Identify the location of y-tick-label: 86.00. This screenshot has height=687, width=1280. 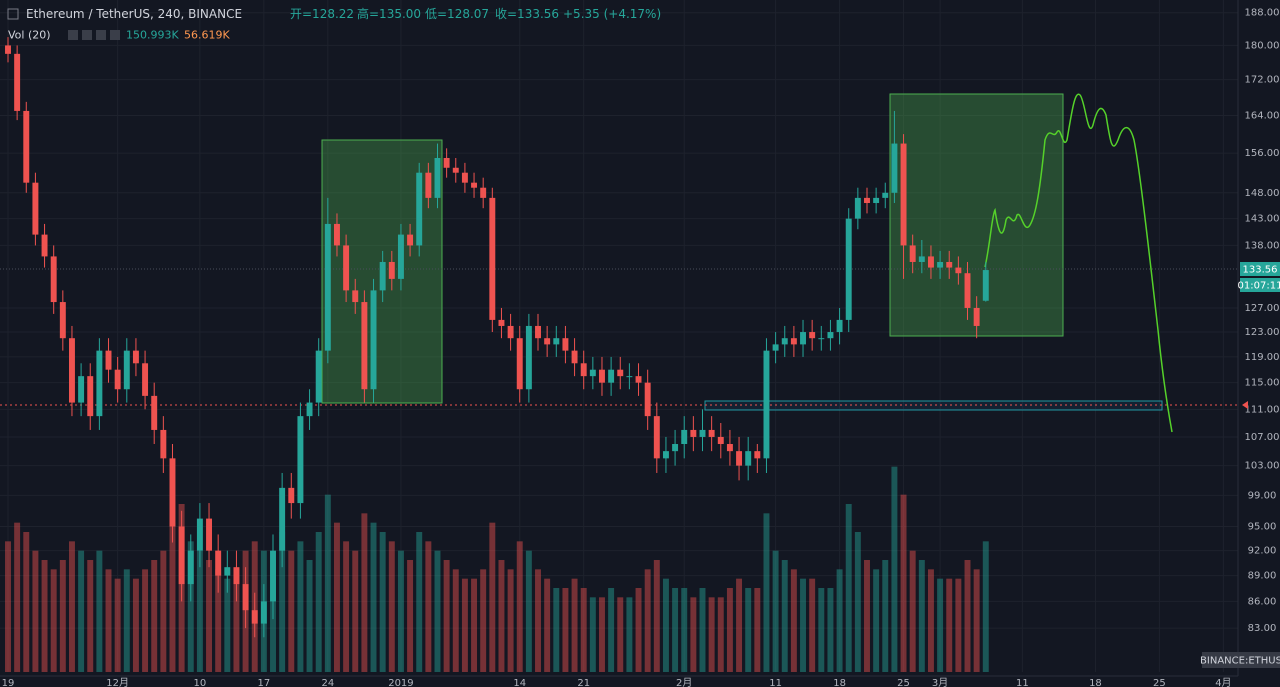
(1262, 601).